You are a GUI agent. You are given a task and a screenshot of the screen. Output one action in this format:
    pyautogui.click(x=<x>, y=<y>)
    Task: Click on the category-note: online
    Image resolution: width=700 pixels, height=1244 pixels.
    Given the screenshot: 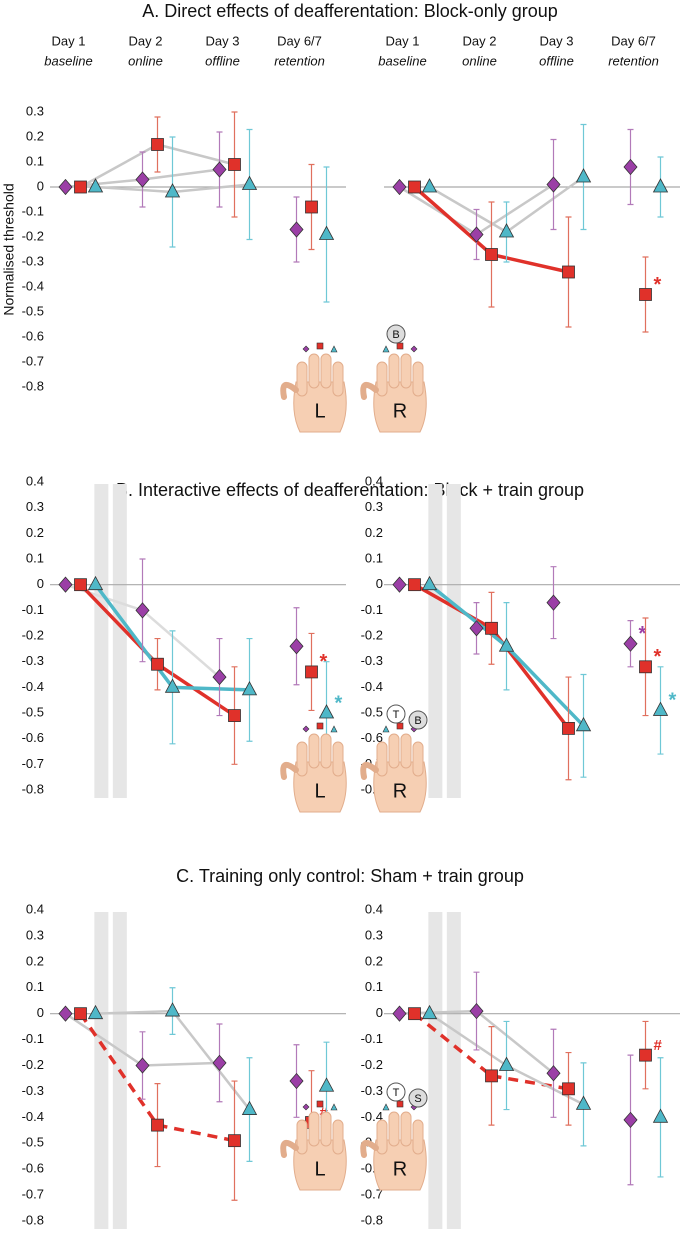 What is the action you would take?
    pyautogui.click(x=479, y=60)
    